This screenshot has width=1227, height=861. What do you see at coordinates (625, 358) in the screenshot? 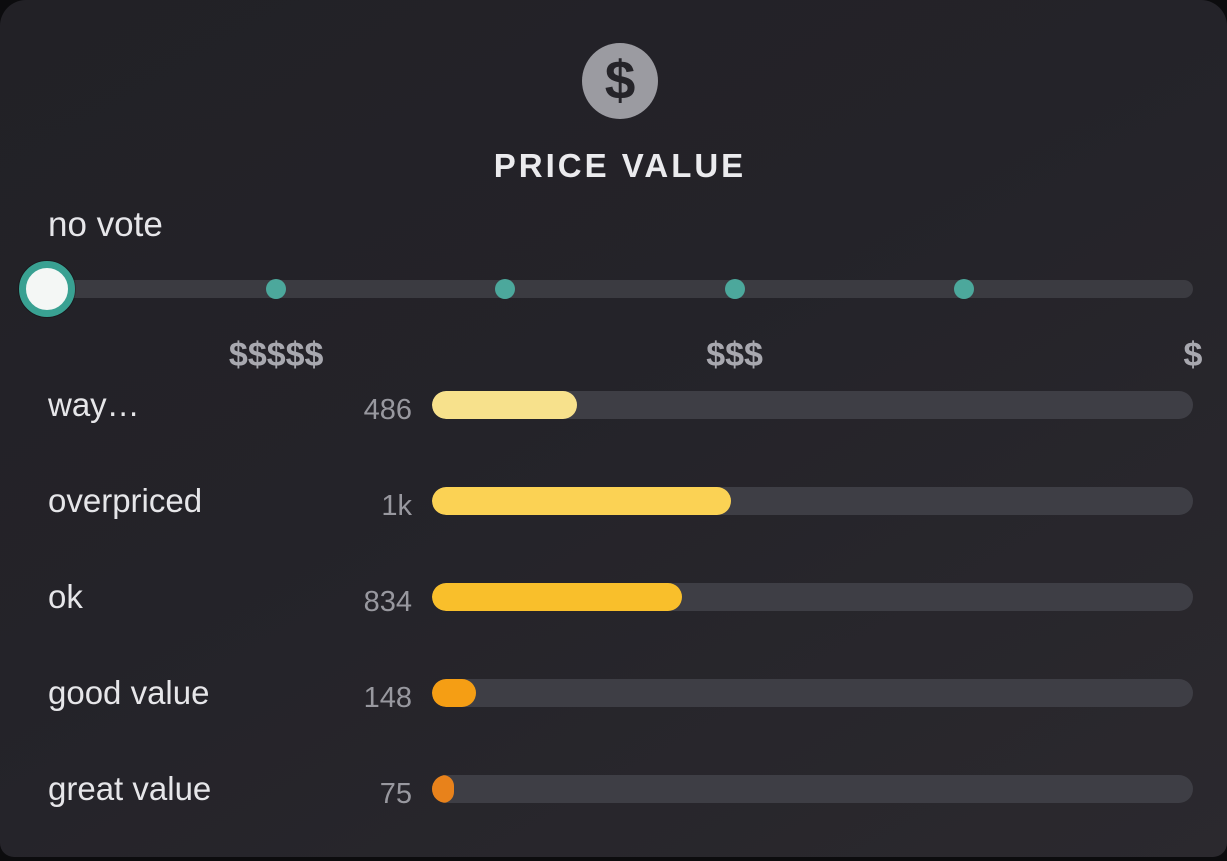
I see `price-tier-labels: $$$$$ $$$ $` at bounding box center [625, 358].